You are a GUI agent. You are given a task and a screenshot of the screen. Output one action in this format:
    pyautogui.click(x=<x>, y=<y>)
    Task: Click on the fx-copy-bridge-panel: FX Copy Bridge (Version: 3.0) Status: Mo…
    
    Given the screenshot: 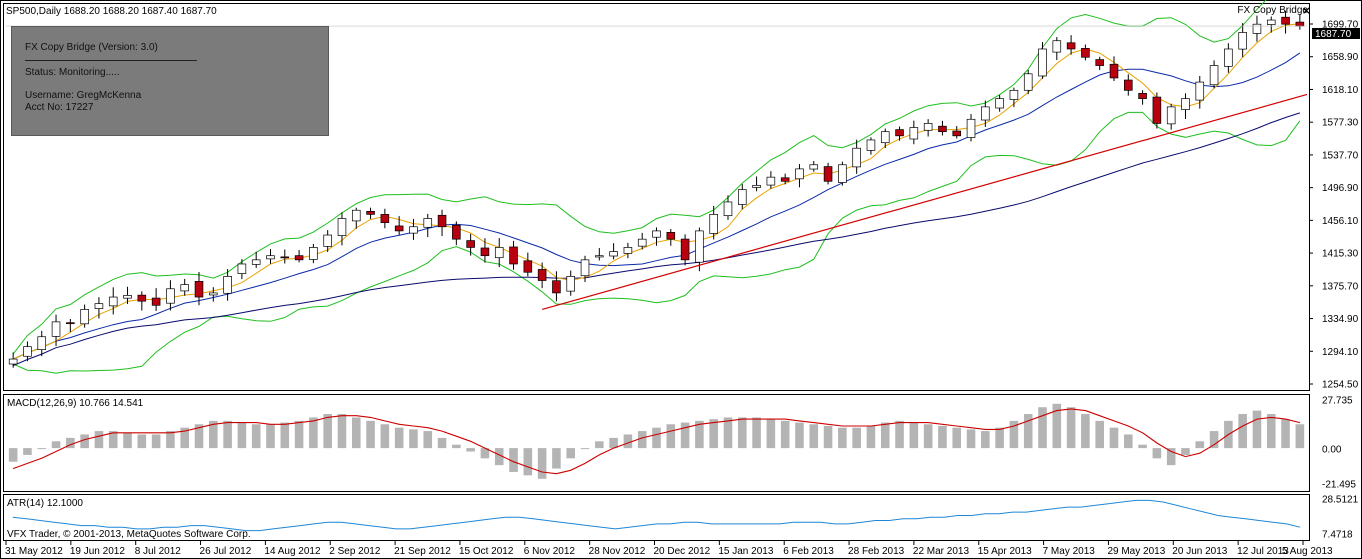 What is the action you would take?
    pyautogui.click(x=170, y=81)
    